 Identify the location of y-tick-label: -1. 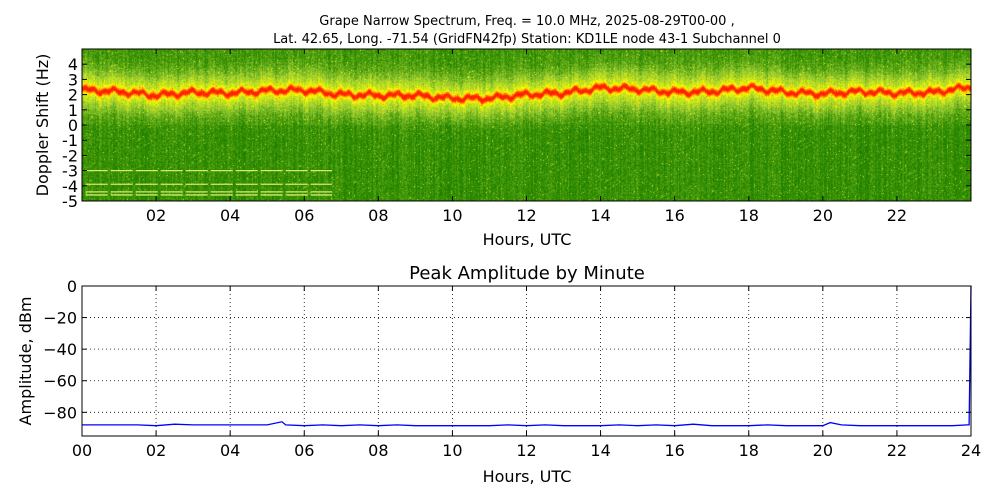
(70, 140).